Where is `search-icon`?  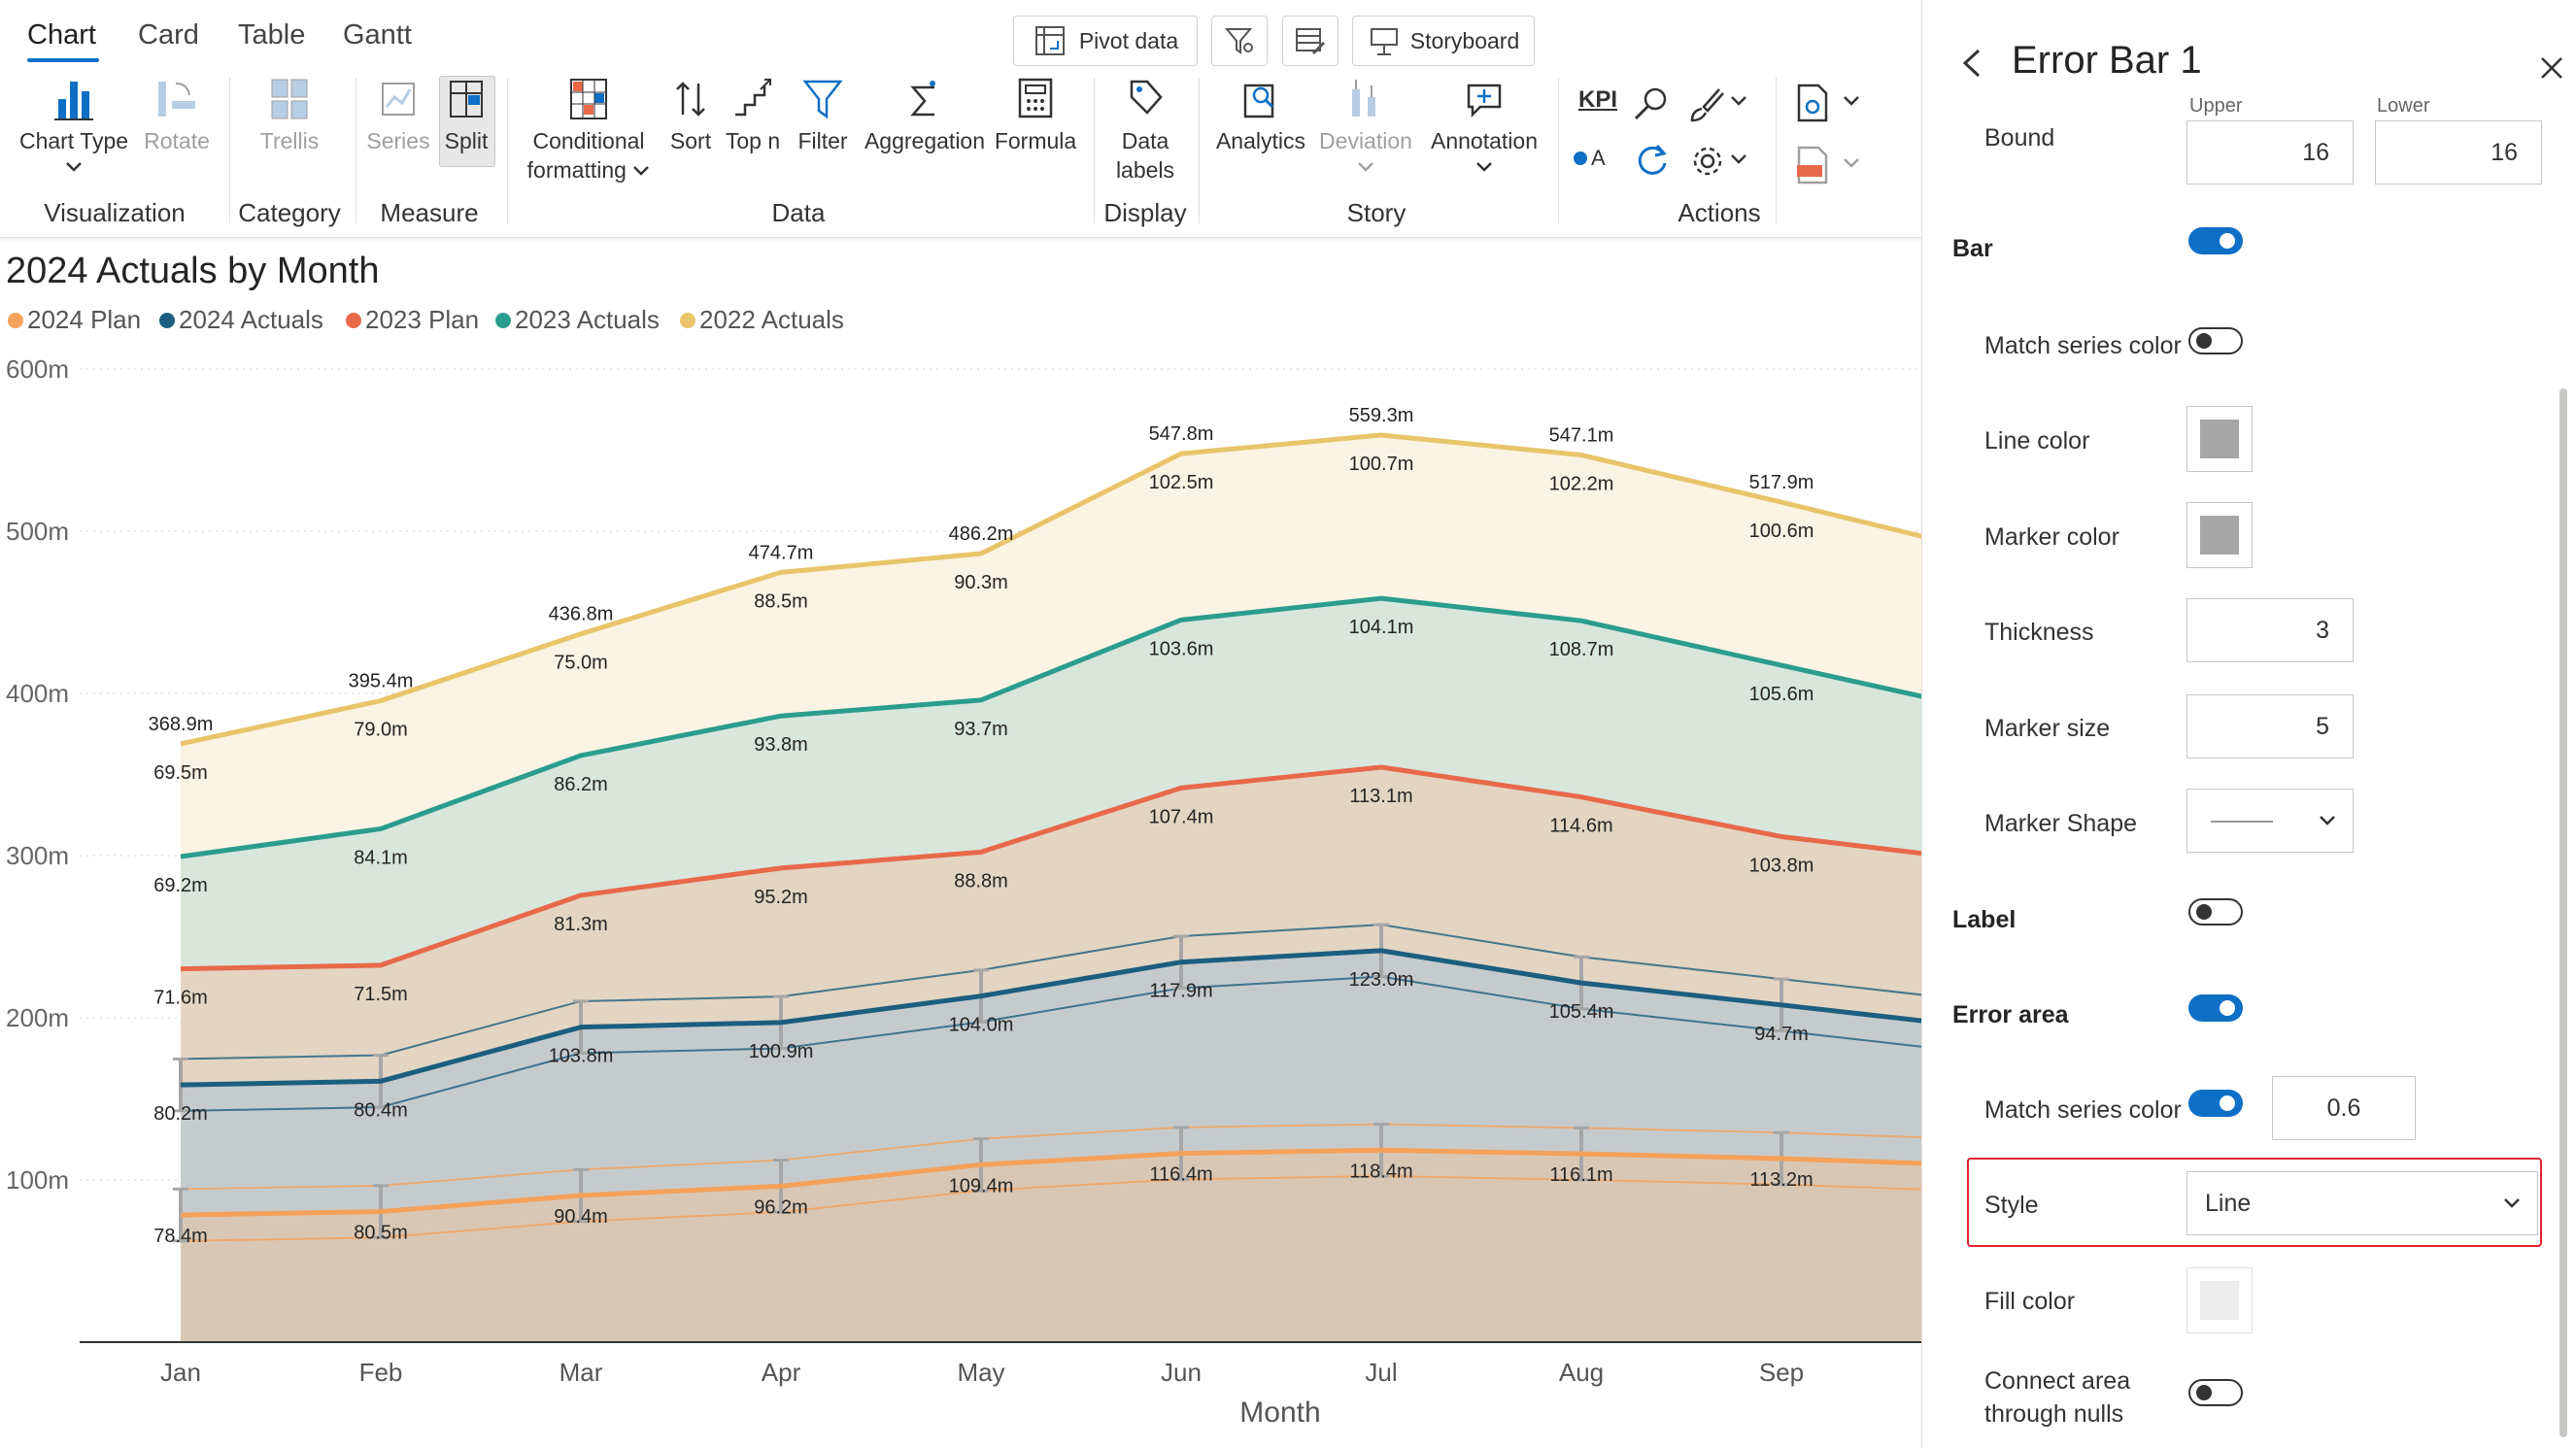 search-icon is located at coordinates (1651, 104).